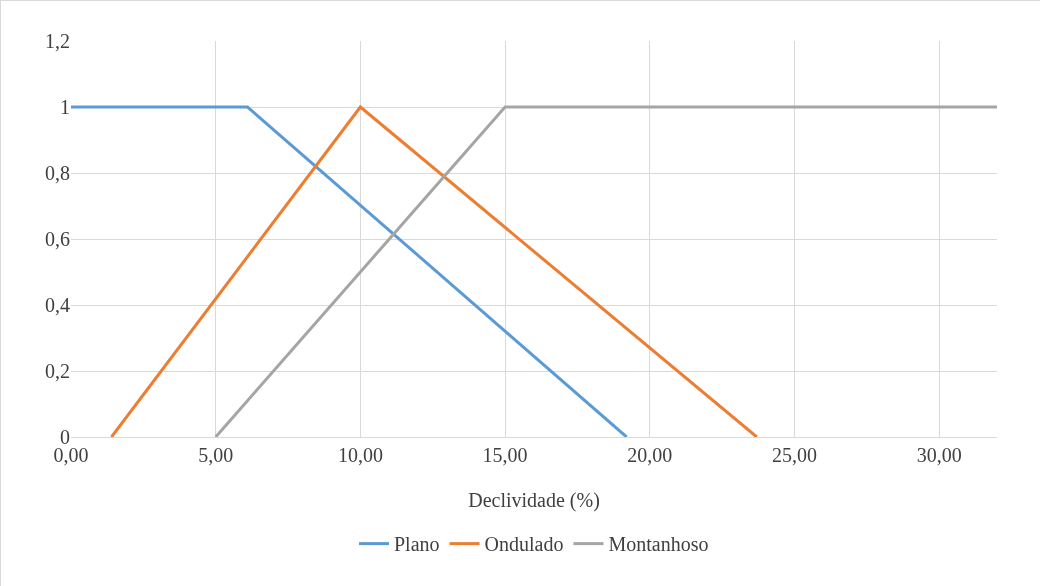 The width and height of the screenshot is (1040, 586). Describe the element at coordinates (57, 305) in the screenshot. I see `y-tick-label: 0,4` at that location.